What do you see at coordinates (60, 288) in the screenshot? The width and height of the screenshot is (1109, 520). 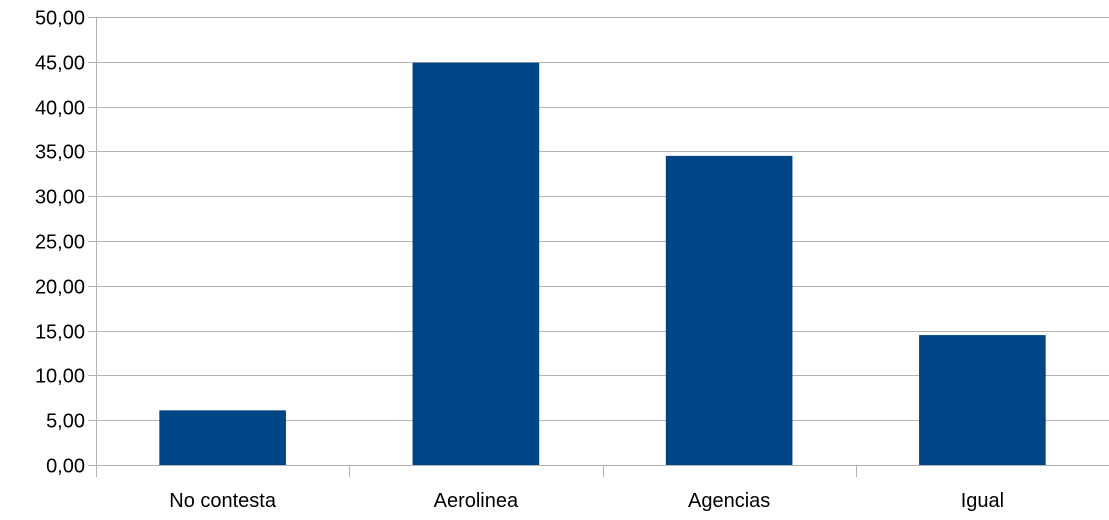 I see `y-tick-label: 20,00` at bounding box center [60, 288].